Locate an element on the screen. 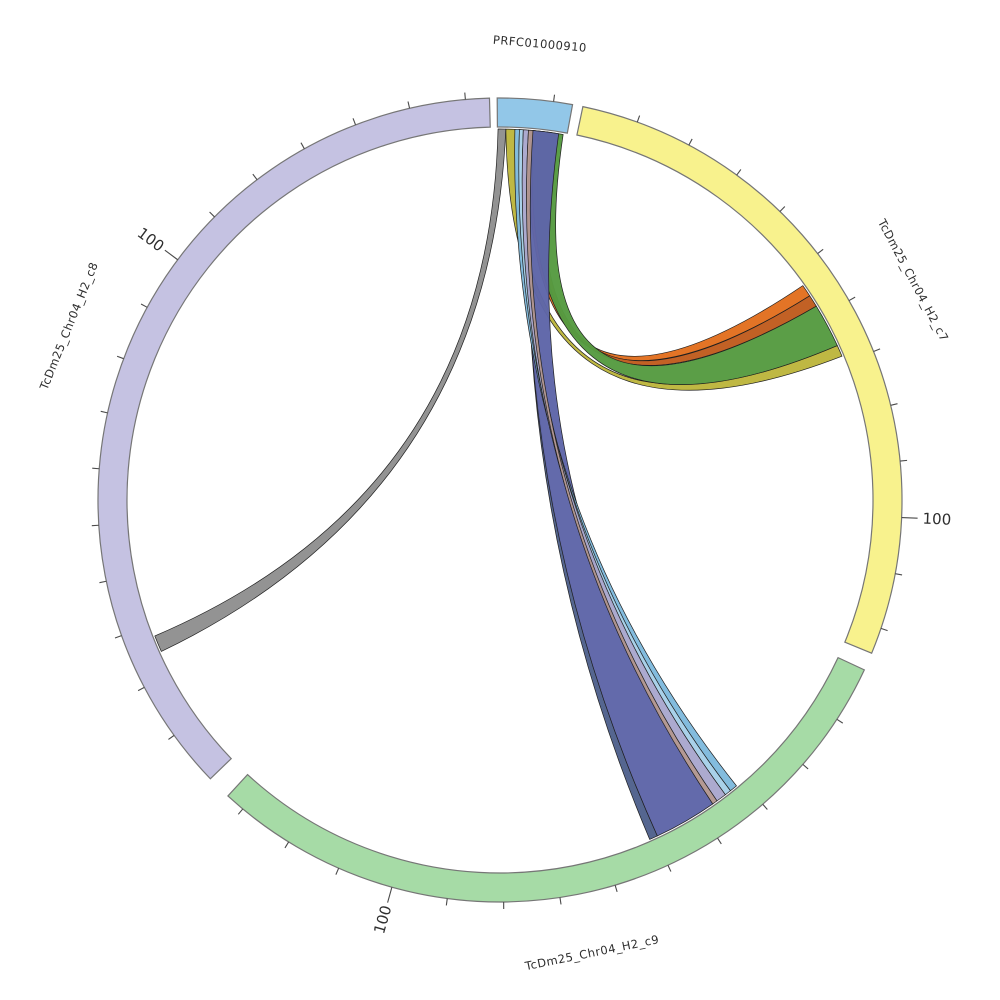  ribbon-rosybrown is located at coordinates (622, 467).